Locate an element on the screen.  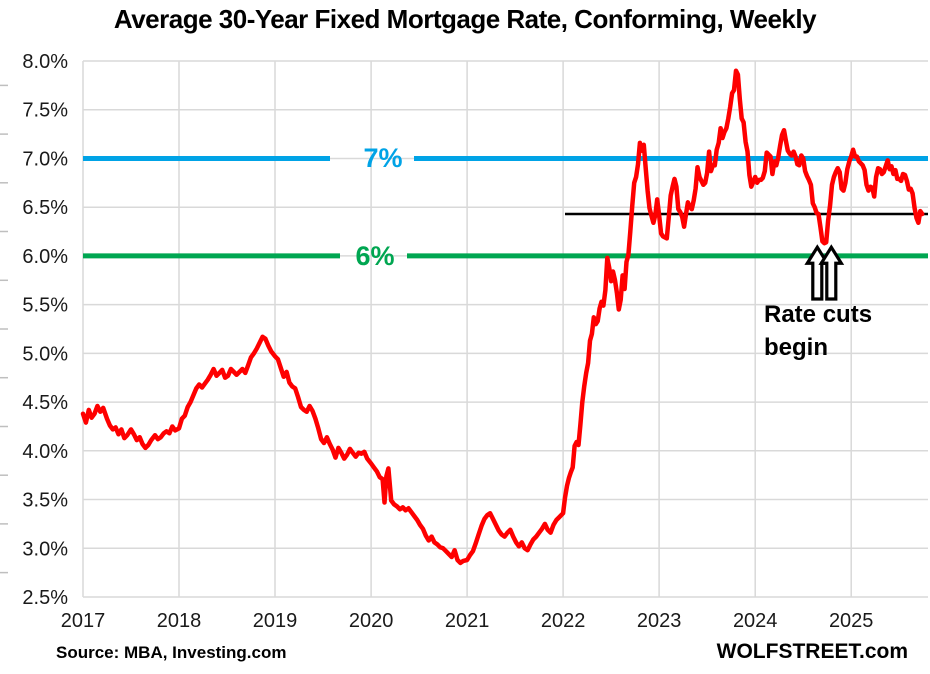
y-axis-label: 6.0% is located at coordinates (45, 257).